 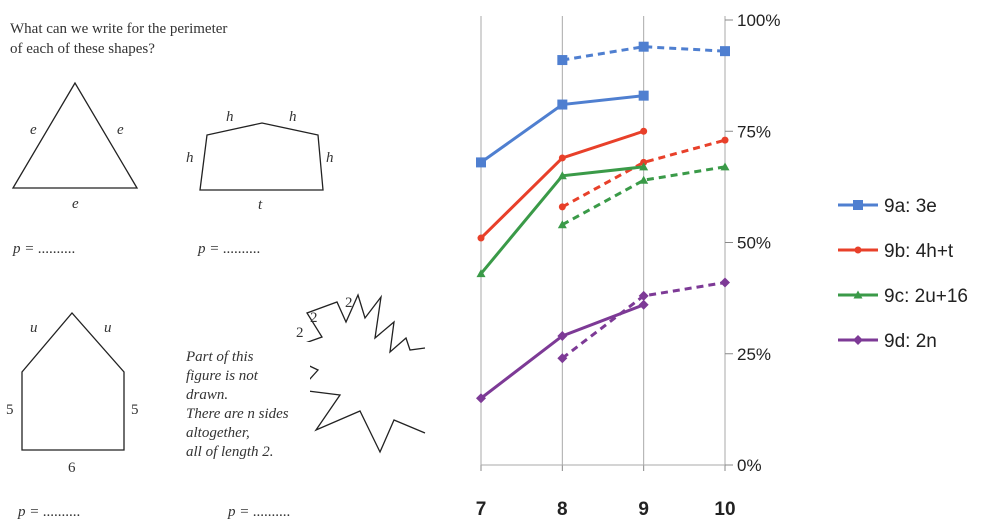 I want to click on y-tick-label: 75%, so click(x=754, y=131).